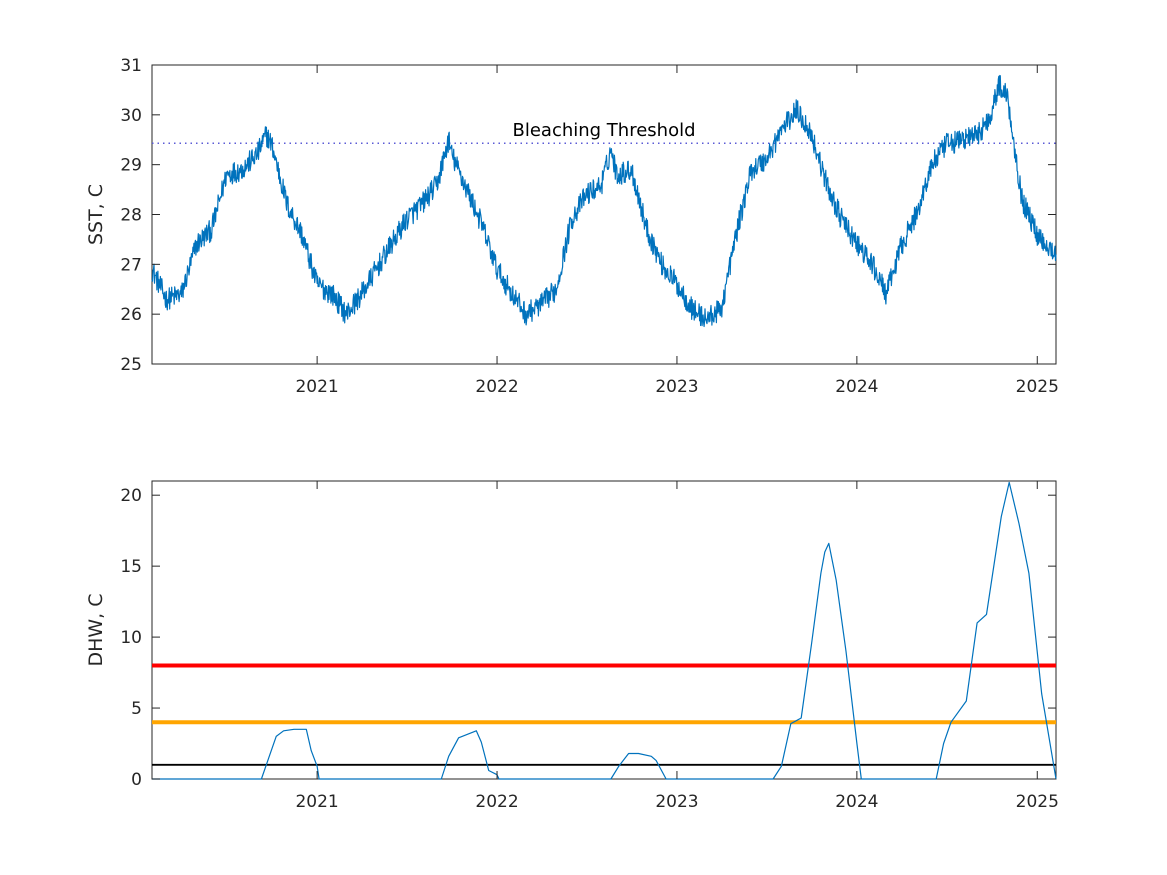 Image resolution: width=1167 pixels, height=875 pixels. Describe the element at coordinates (131, 365) in the screenshot. I see `sst-y-tick-label: 25` at that location.